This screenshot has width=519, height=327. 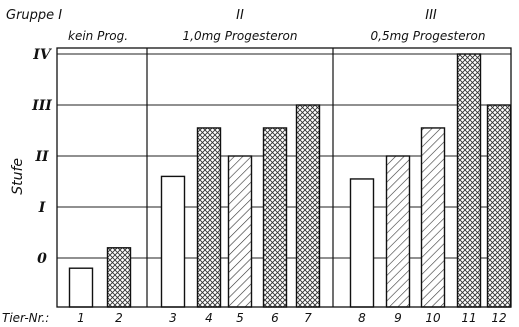 I want to click on x-tick-label: 6, so click(x=275, y=318).